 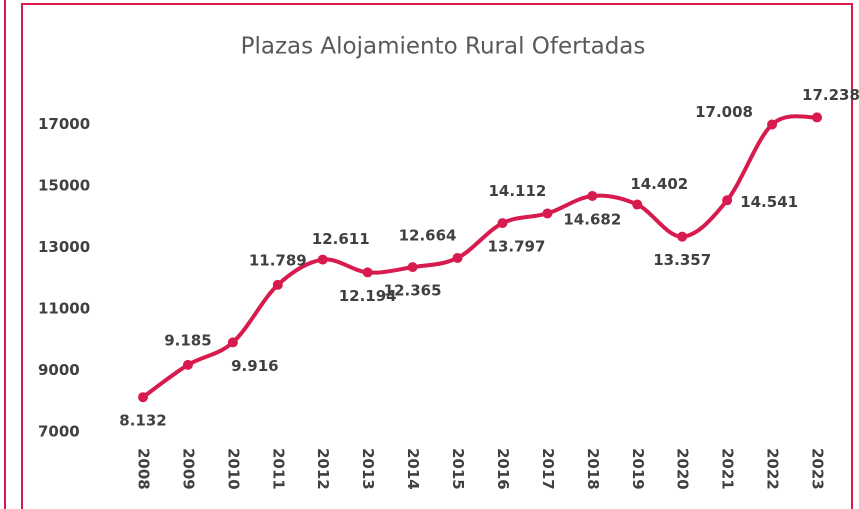 I want to click on x-tick-label: 2022, so click(x=773, y=469).